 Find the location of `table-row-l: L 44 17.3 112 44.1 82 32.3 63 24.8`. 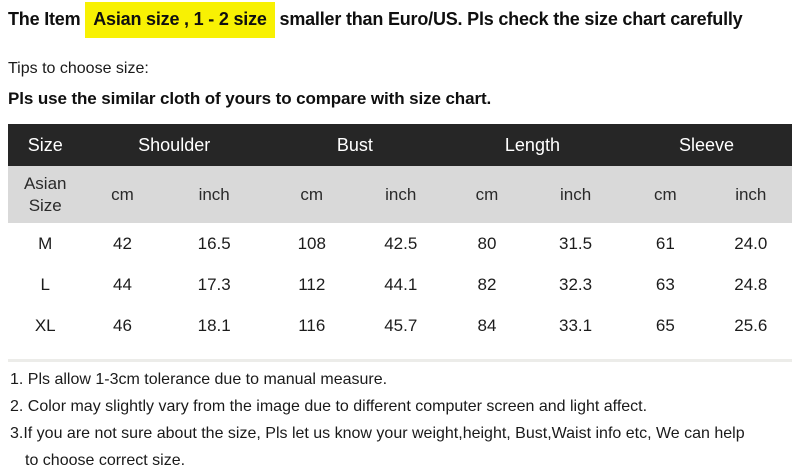

table-row-l: L 44 17.3 112 44.1 82 32.3 63 24.8 is located at coordinates (400, 284).